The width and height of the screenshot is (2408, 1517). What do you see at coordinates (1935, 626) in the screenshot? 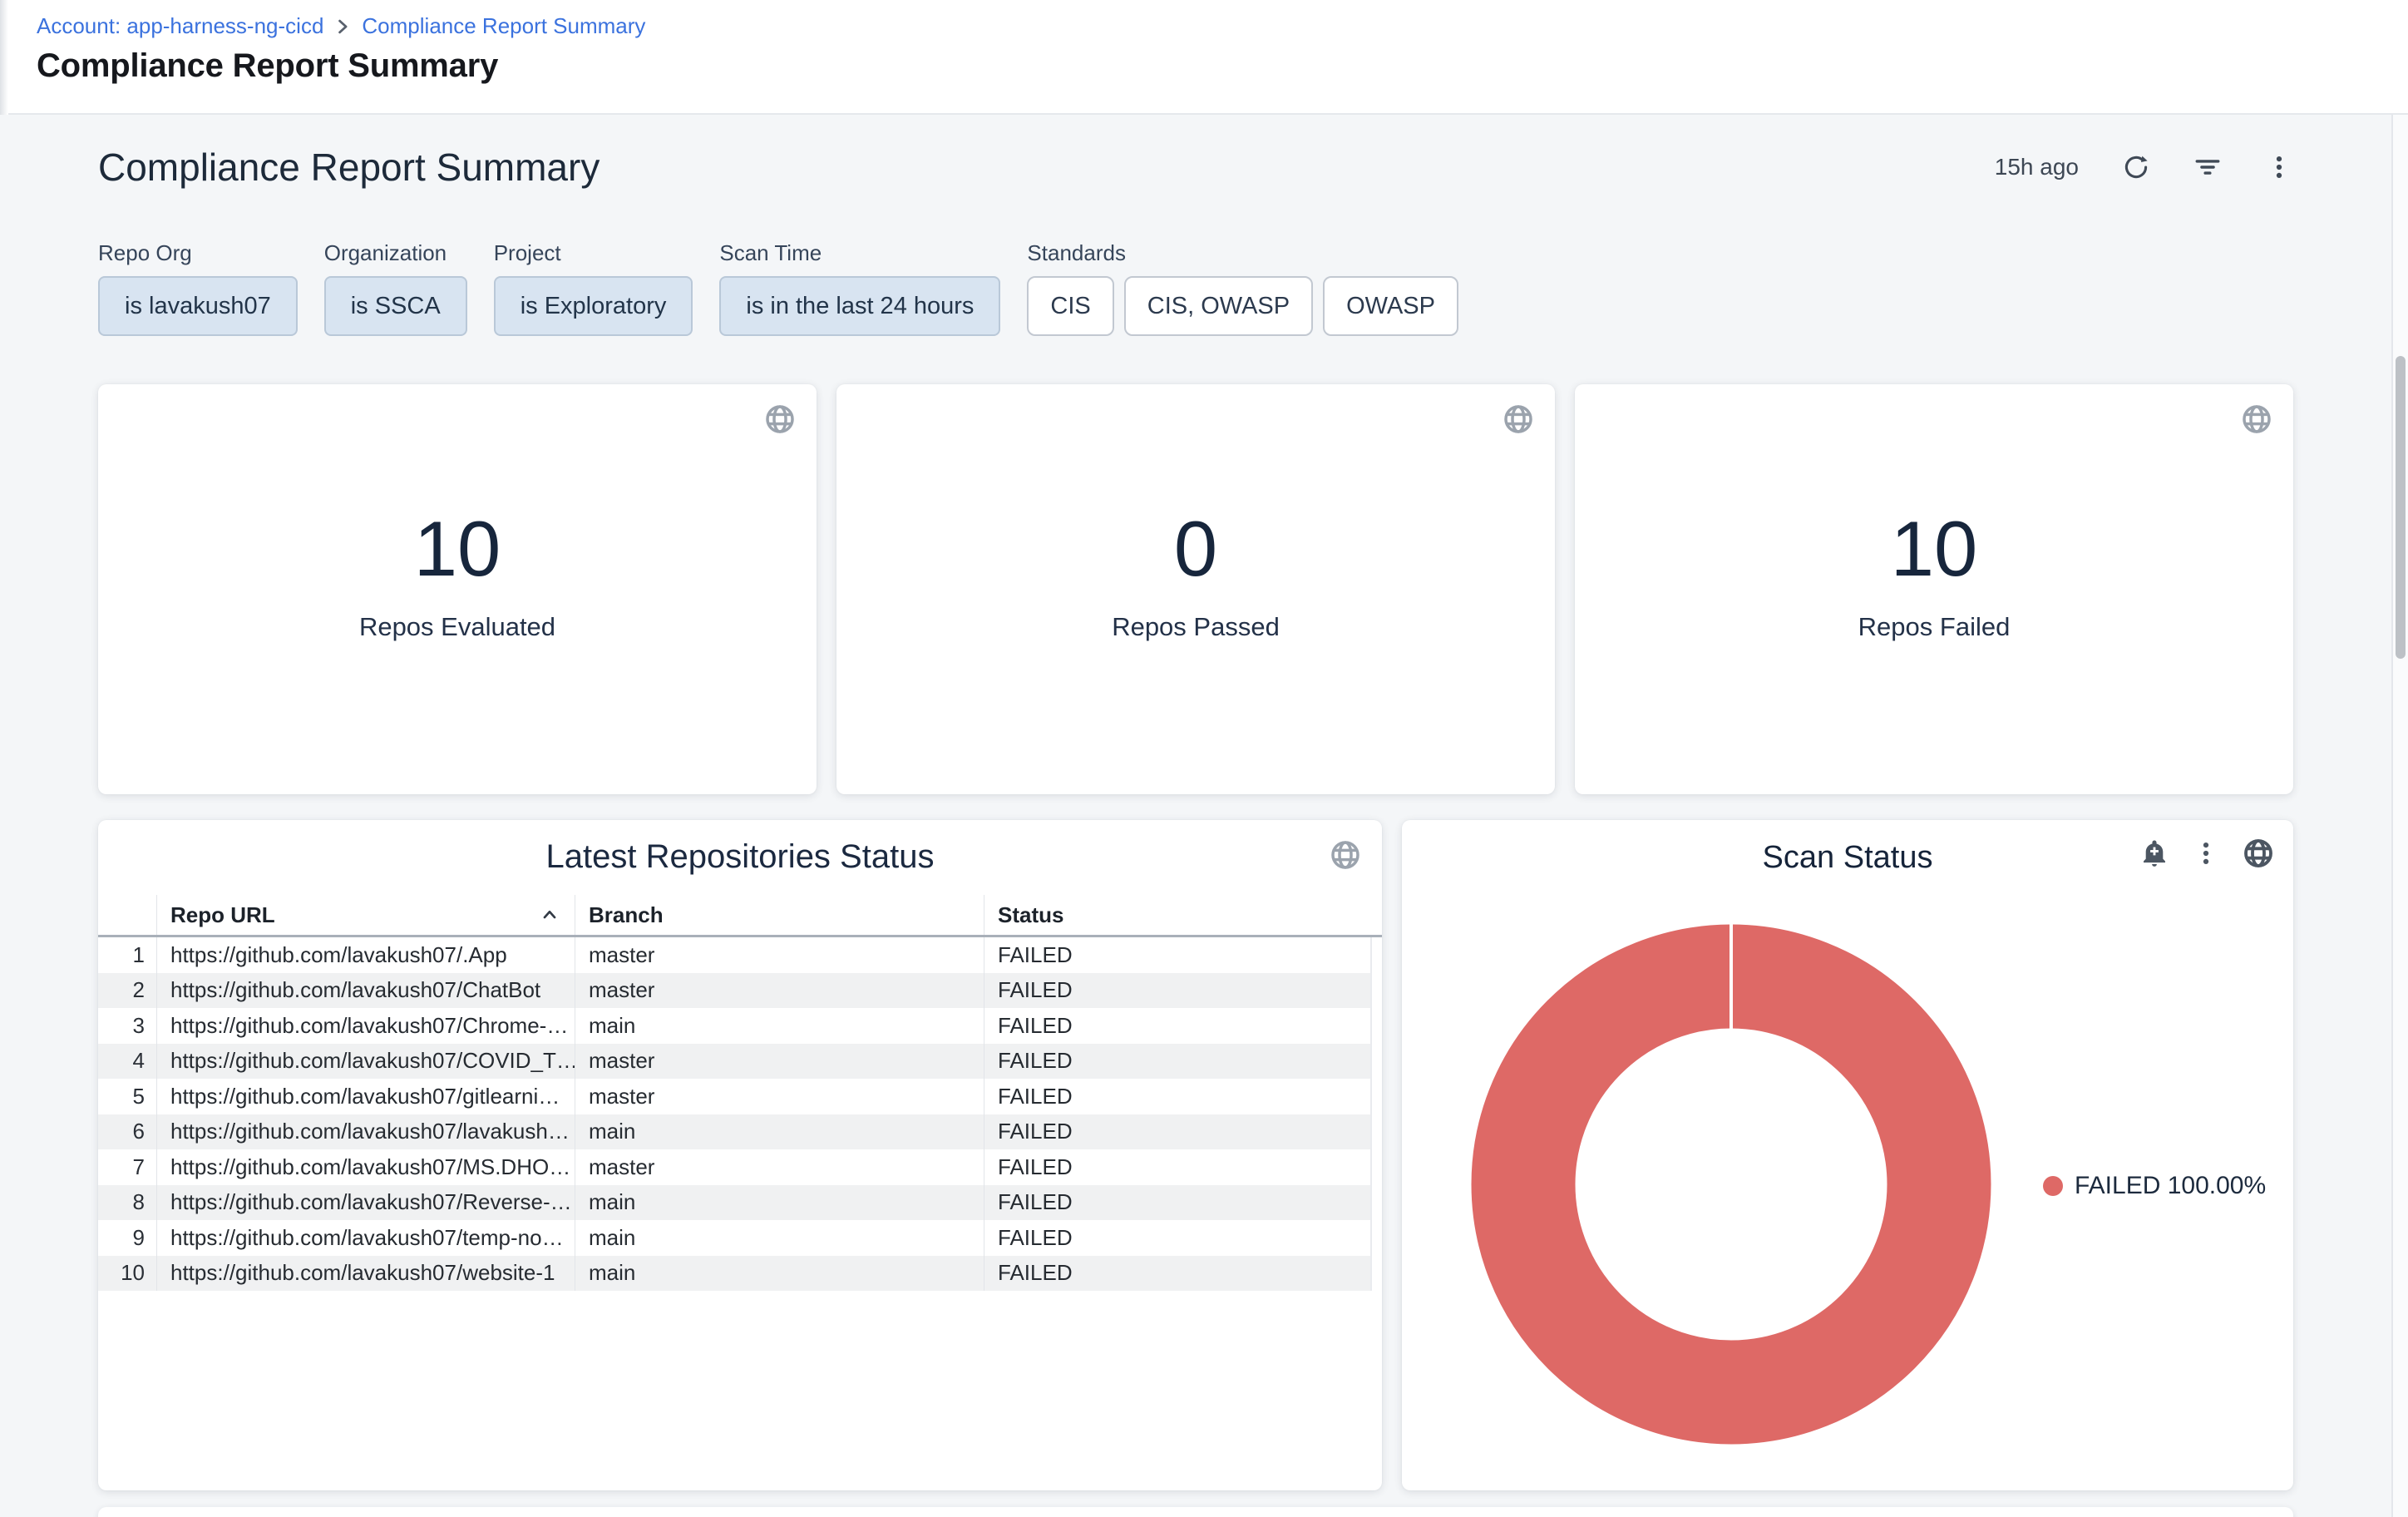
I see `stat-label: Repos Failed` at bounding box center [1935, 626].